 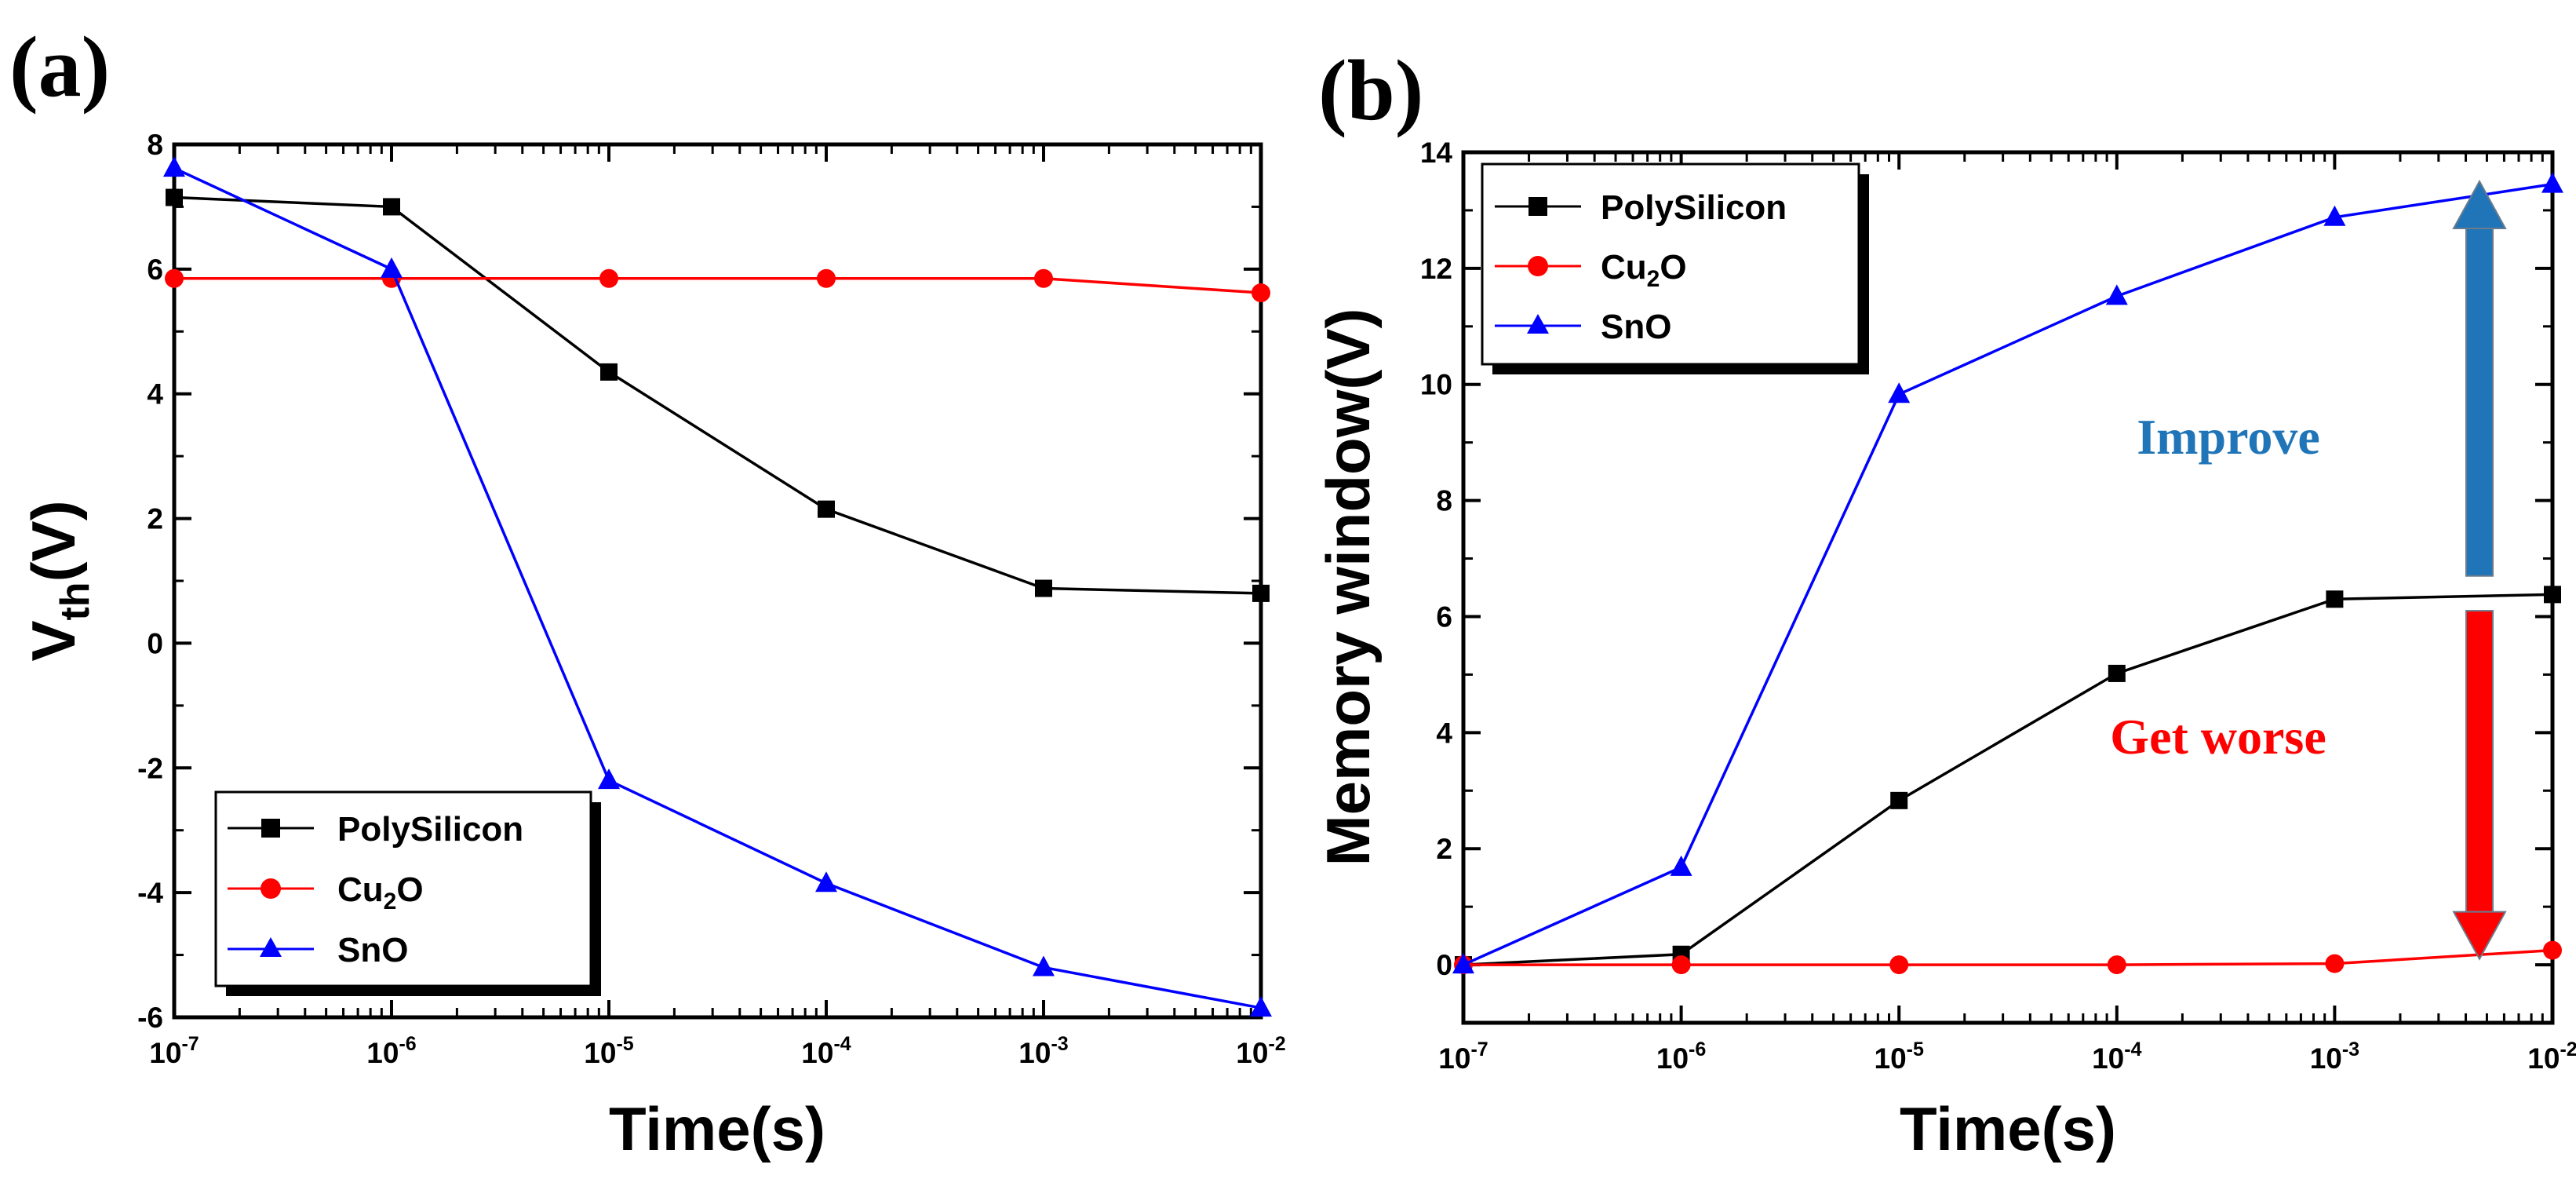 What do you see at coordinates (1444, 965) in the screenshot?
I see `y-tick-label-b: 0` at bounding box center [1444, 965].